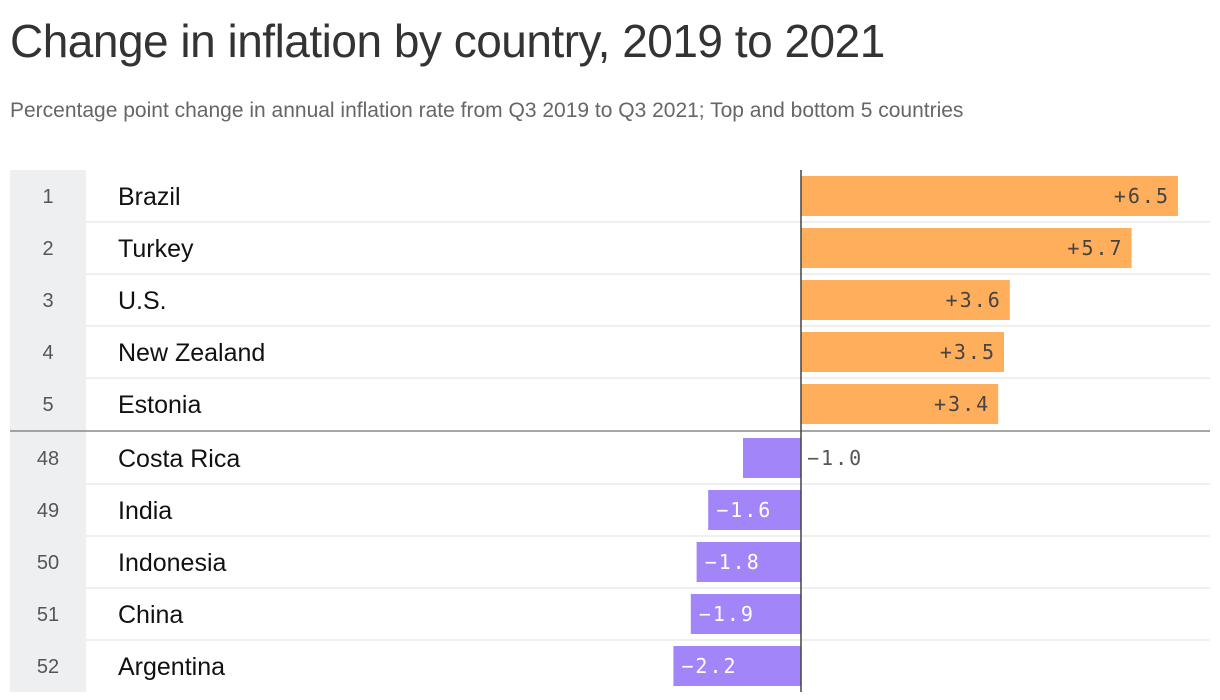  What do you see at coordinates (968, 352) in the screenshot?
I see `value-label: +3.5` at bounding box center [968, 352].